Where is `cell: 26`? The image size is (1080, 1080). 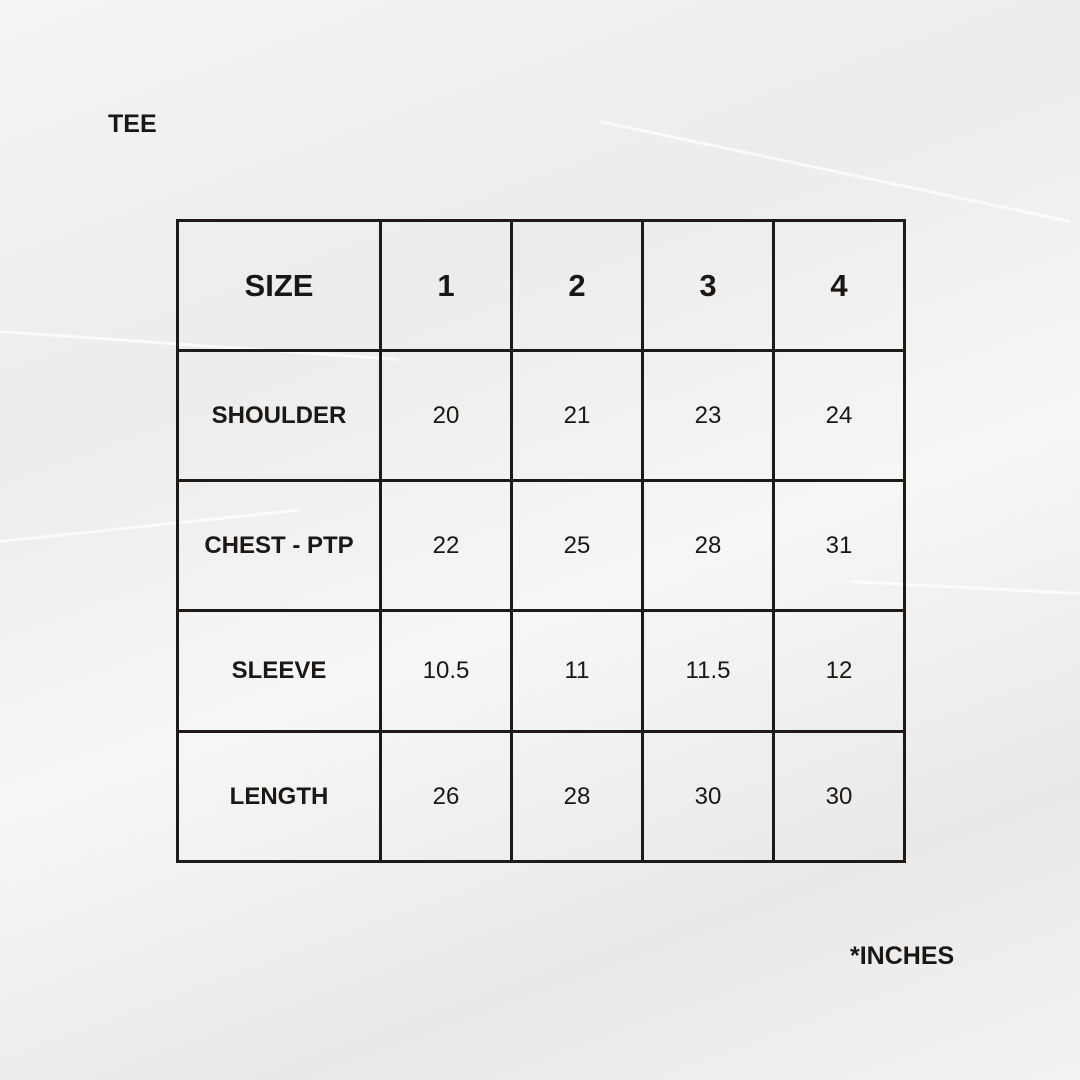
cell: 26 is located at coordinates (446, 796).